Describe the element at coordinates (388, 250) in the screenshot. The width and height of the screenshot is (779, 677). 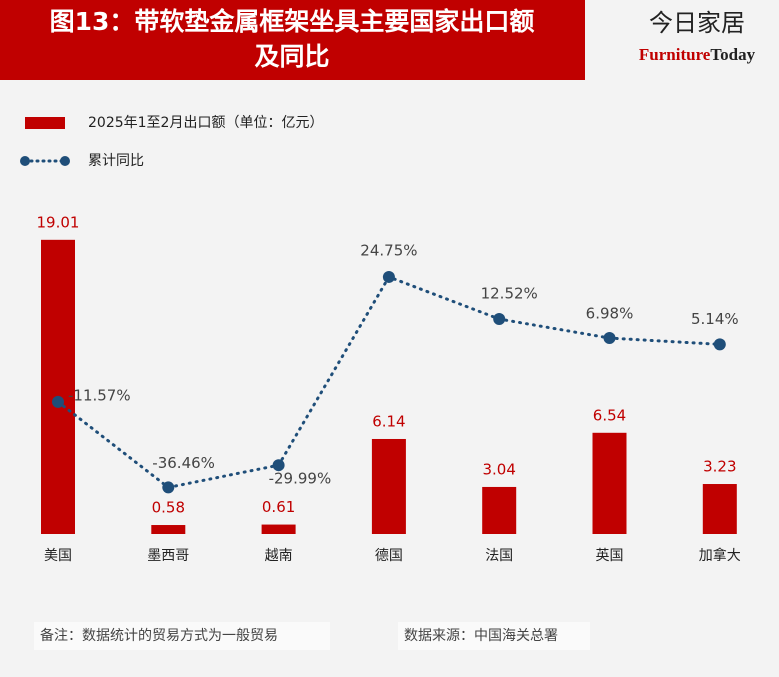
I see `line-value-label: 24.75%` at that location.